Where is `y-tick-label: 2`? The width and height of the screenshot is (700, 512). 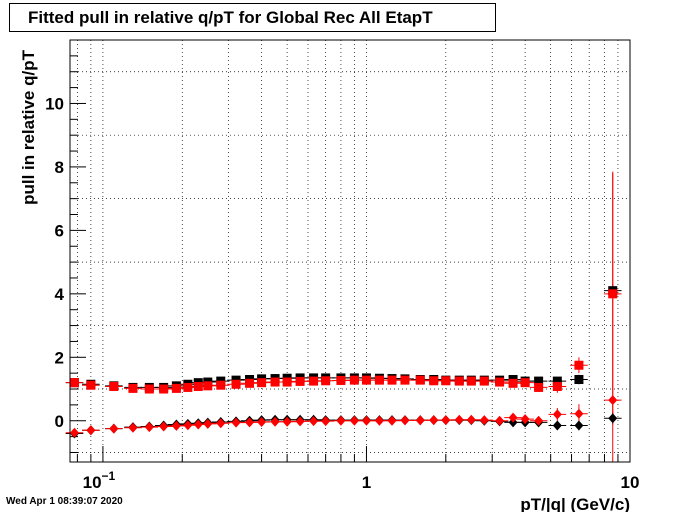
y-tick-label: 2 is located at coordinates (59, 357).